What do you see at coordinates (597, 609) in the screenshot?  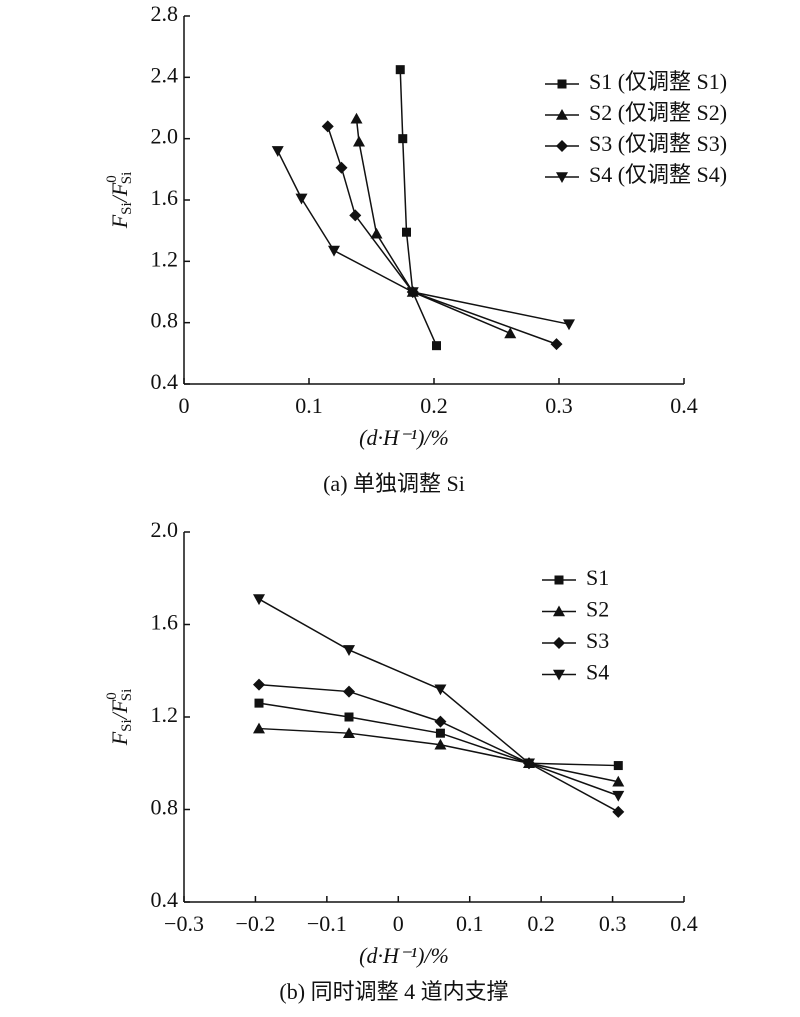 I see `legend-label: S2` at bounding box center [597, 609].